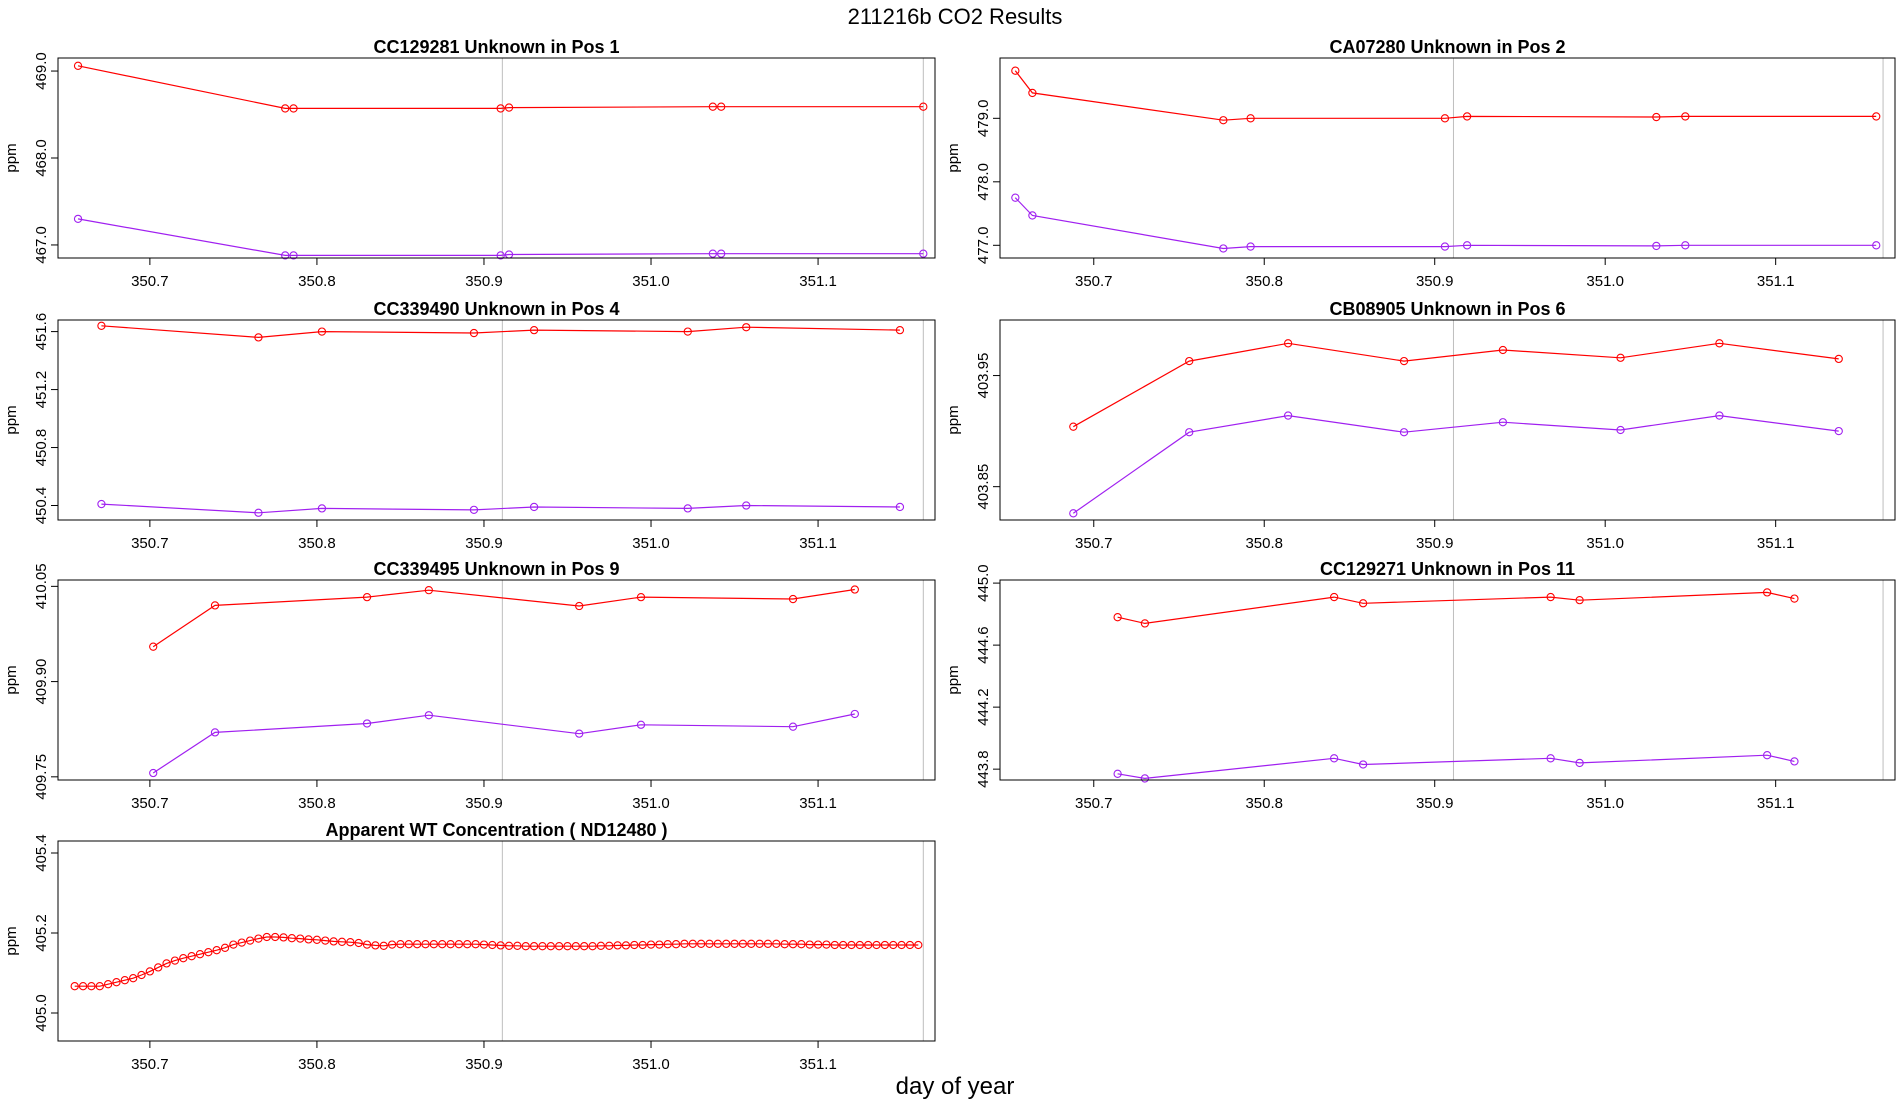 This screenshot has width=1900, height=1100. Describe the element at coordinates (41, 448) in the screenshot. I see `y-tick-label: 450.8` at that location.